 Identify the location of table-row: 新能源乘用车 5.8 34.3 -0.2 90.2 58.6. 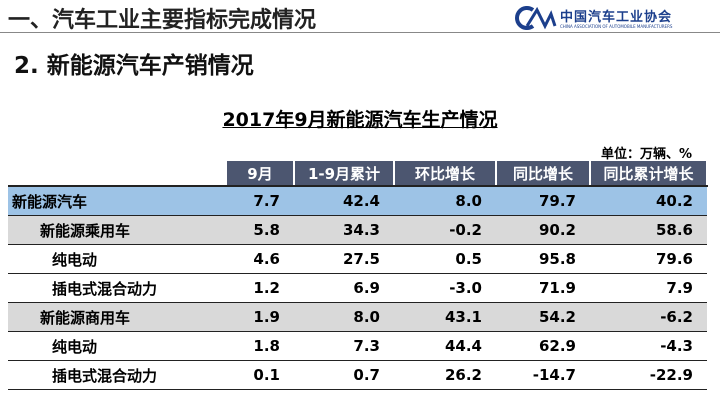
(357, 230).